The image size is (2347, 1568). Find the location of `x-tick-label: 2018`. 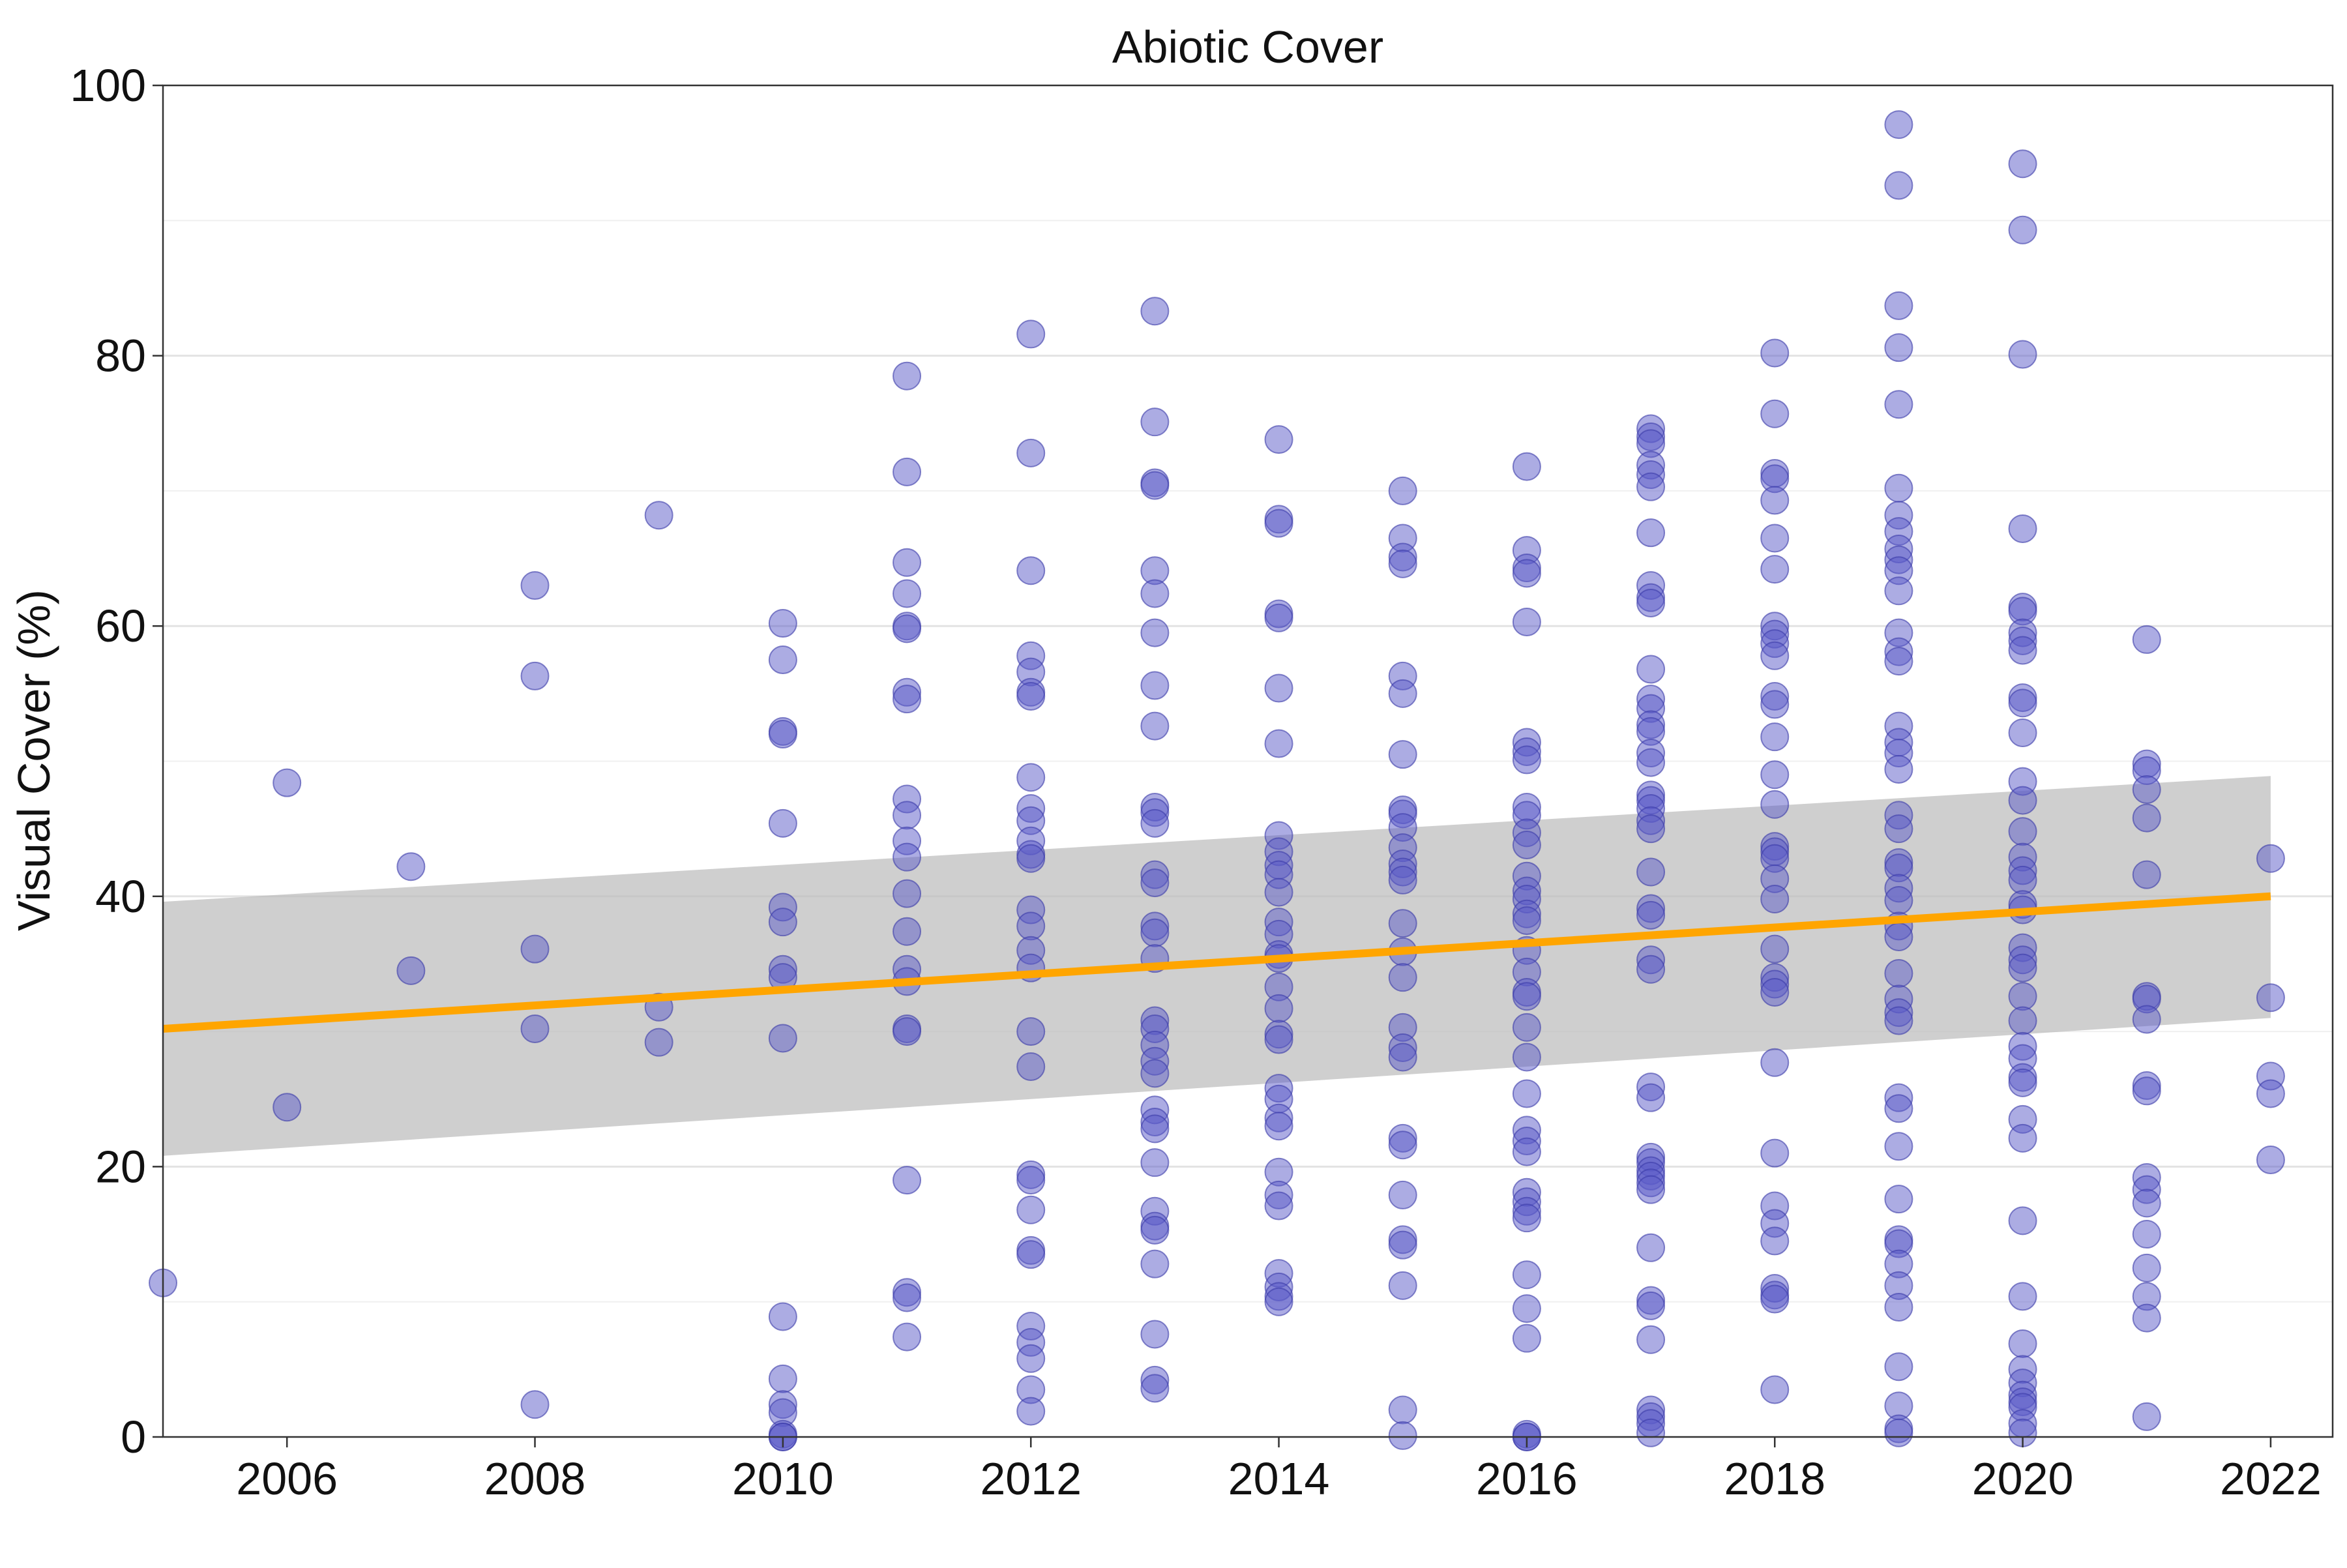

x-tick-label: 2018 is located at coordinates (1774, 1478).